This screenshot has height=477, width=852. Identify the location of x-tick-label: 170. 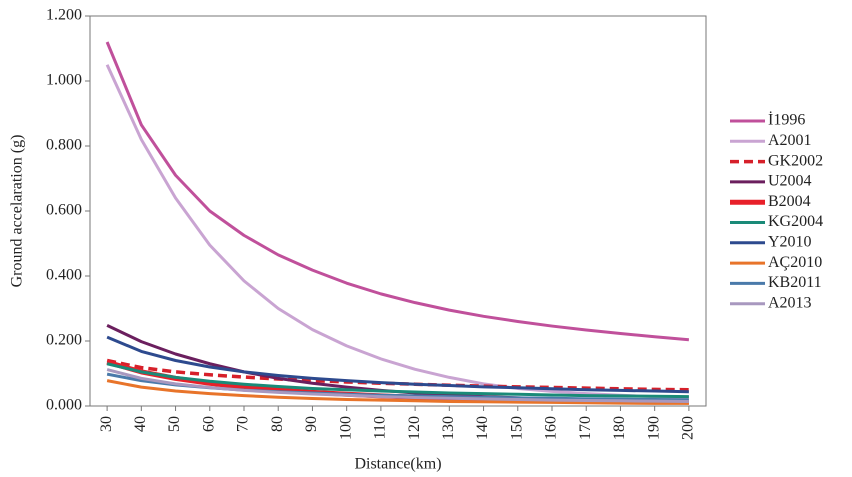
(585, 428).